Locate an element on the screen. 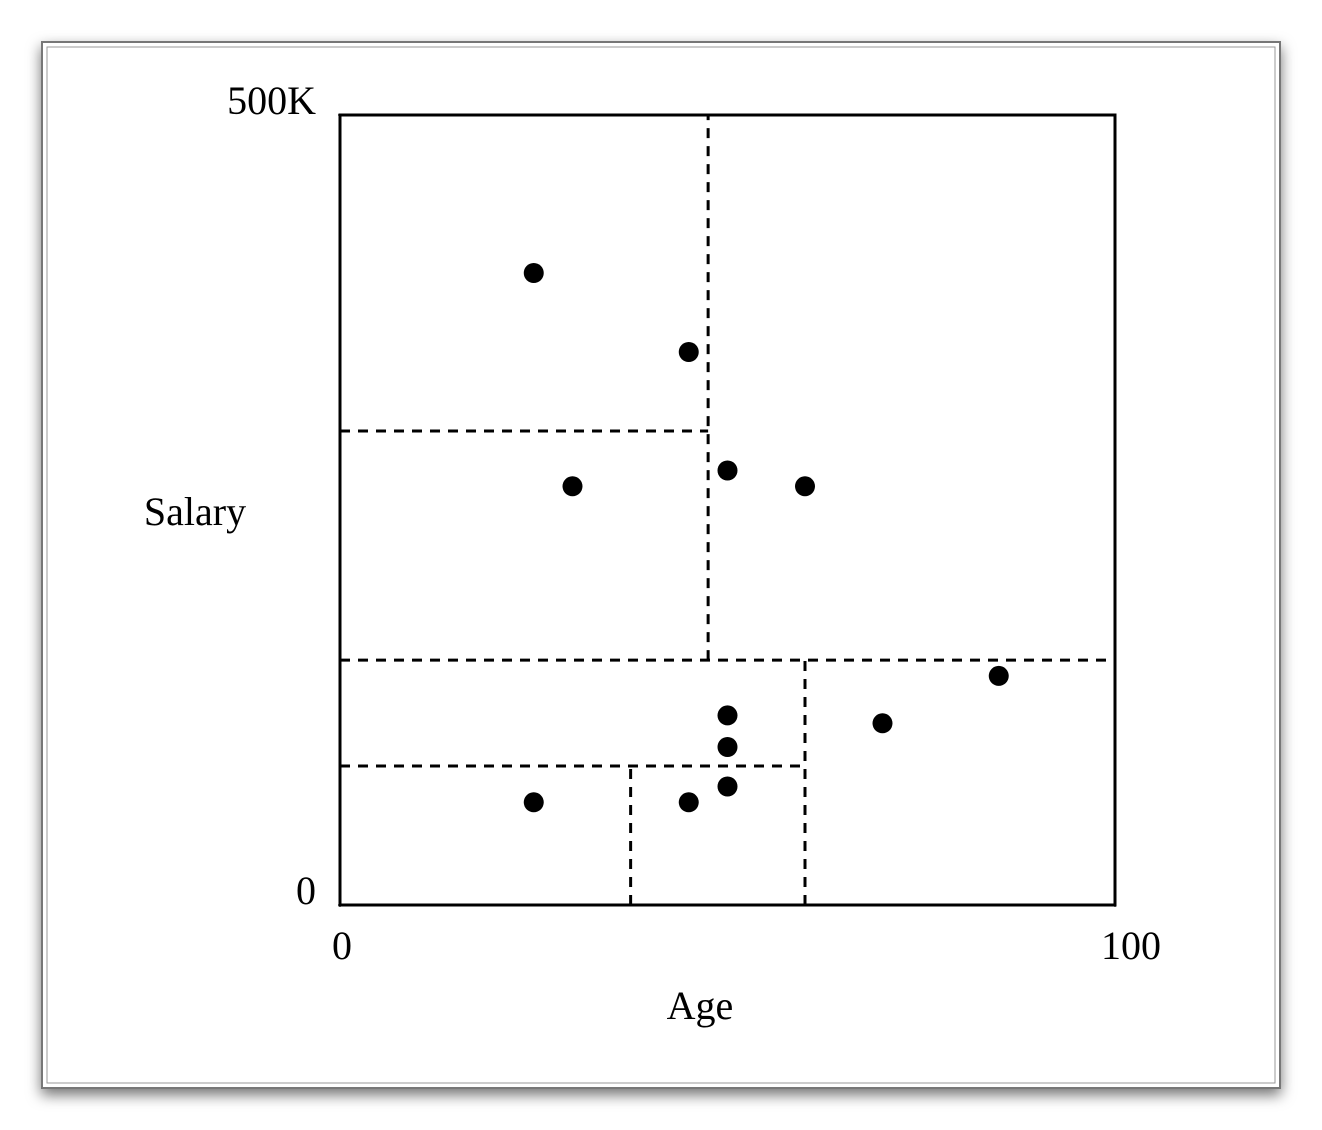 The image size is (1322, 1130). y-axis-label: Salary is located at coordinates (195, 511).